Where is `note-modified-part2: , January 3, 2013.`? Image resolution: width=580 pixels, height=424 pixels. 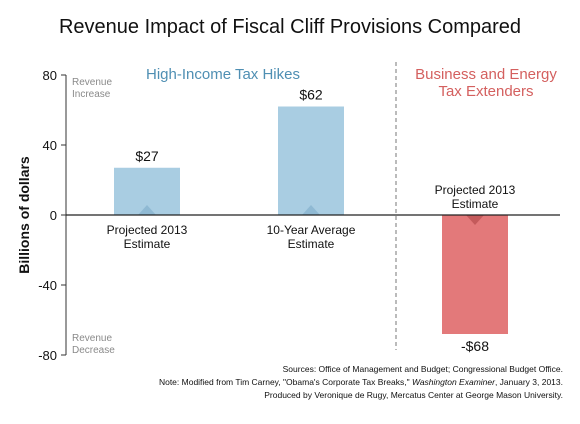 note-modified-part2: , January 3, 2013. is located at coordinates (529, 382).